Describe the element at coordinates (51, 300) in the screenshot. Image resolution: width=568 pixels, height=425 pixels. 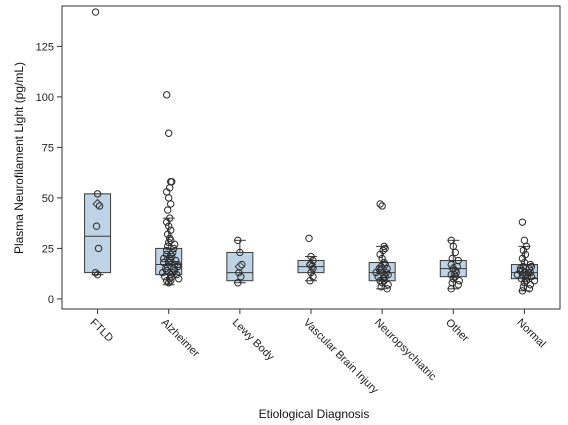
I see `y-tick-label: 0` at that location.